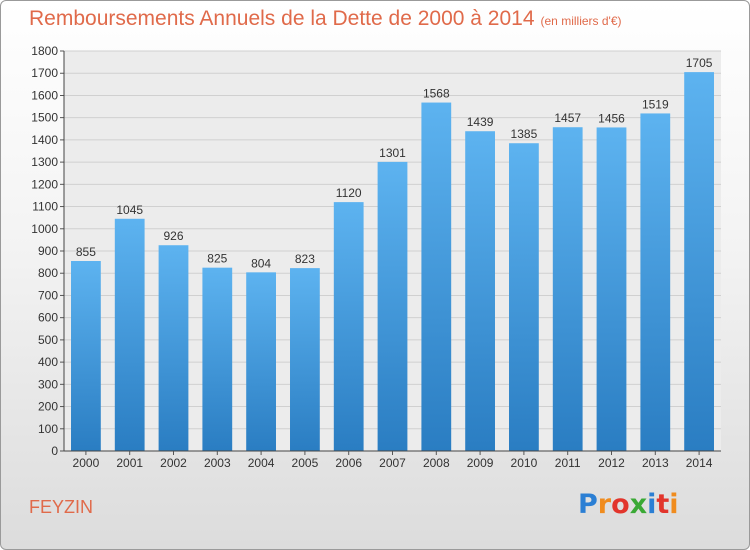  Describe the element at coordinates (699, 63) in the screenshot. I see `data-label: 1705` at that location.